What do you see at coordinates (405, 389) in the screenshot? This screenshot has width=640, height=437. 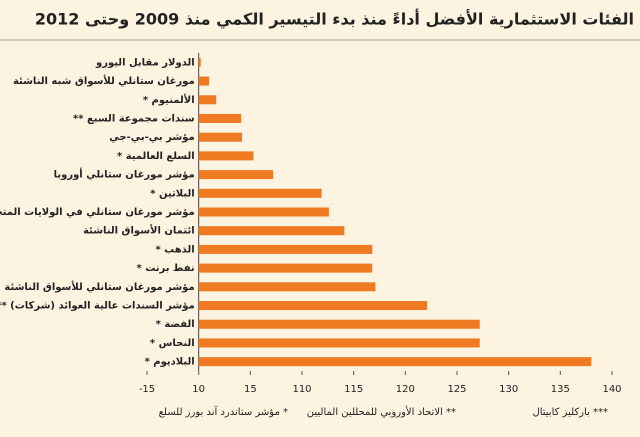 I see `x-tick-label: 120` at bounding box center [405, 389].